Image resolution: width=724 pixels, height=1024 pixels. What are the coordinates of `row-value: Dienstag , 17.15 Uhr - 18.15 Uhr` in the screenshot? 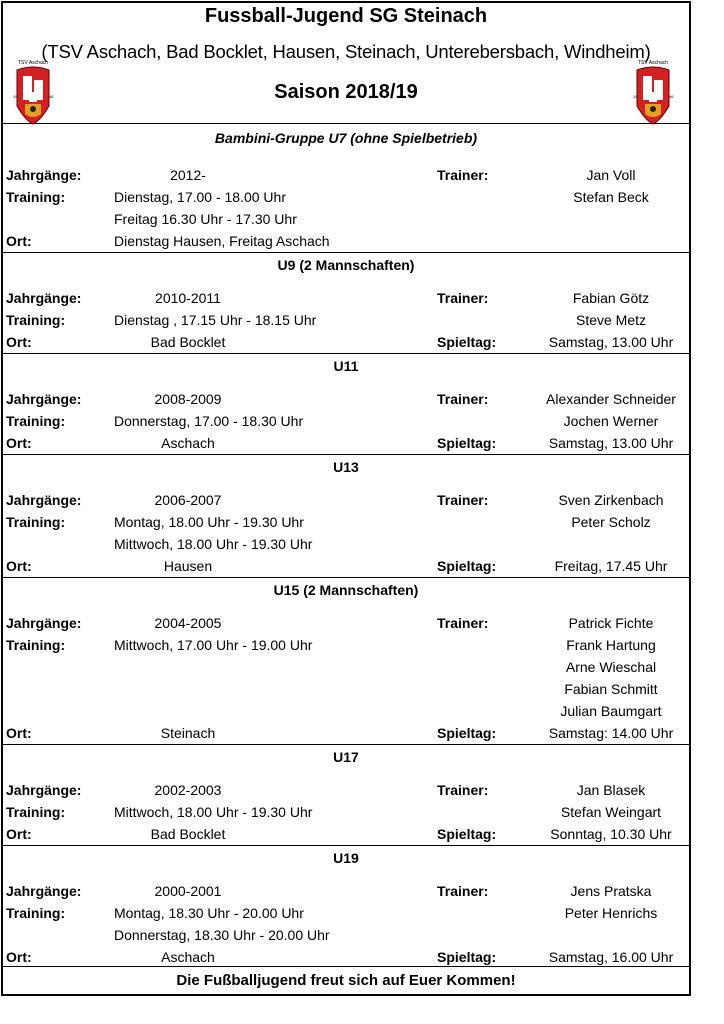 It's located at (215, 320).